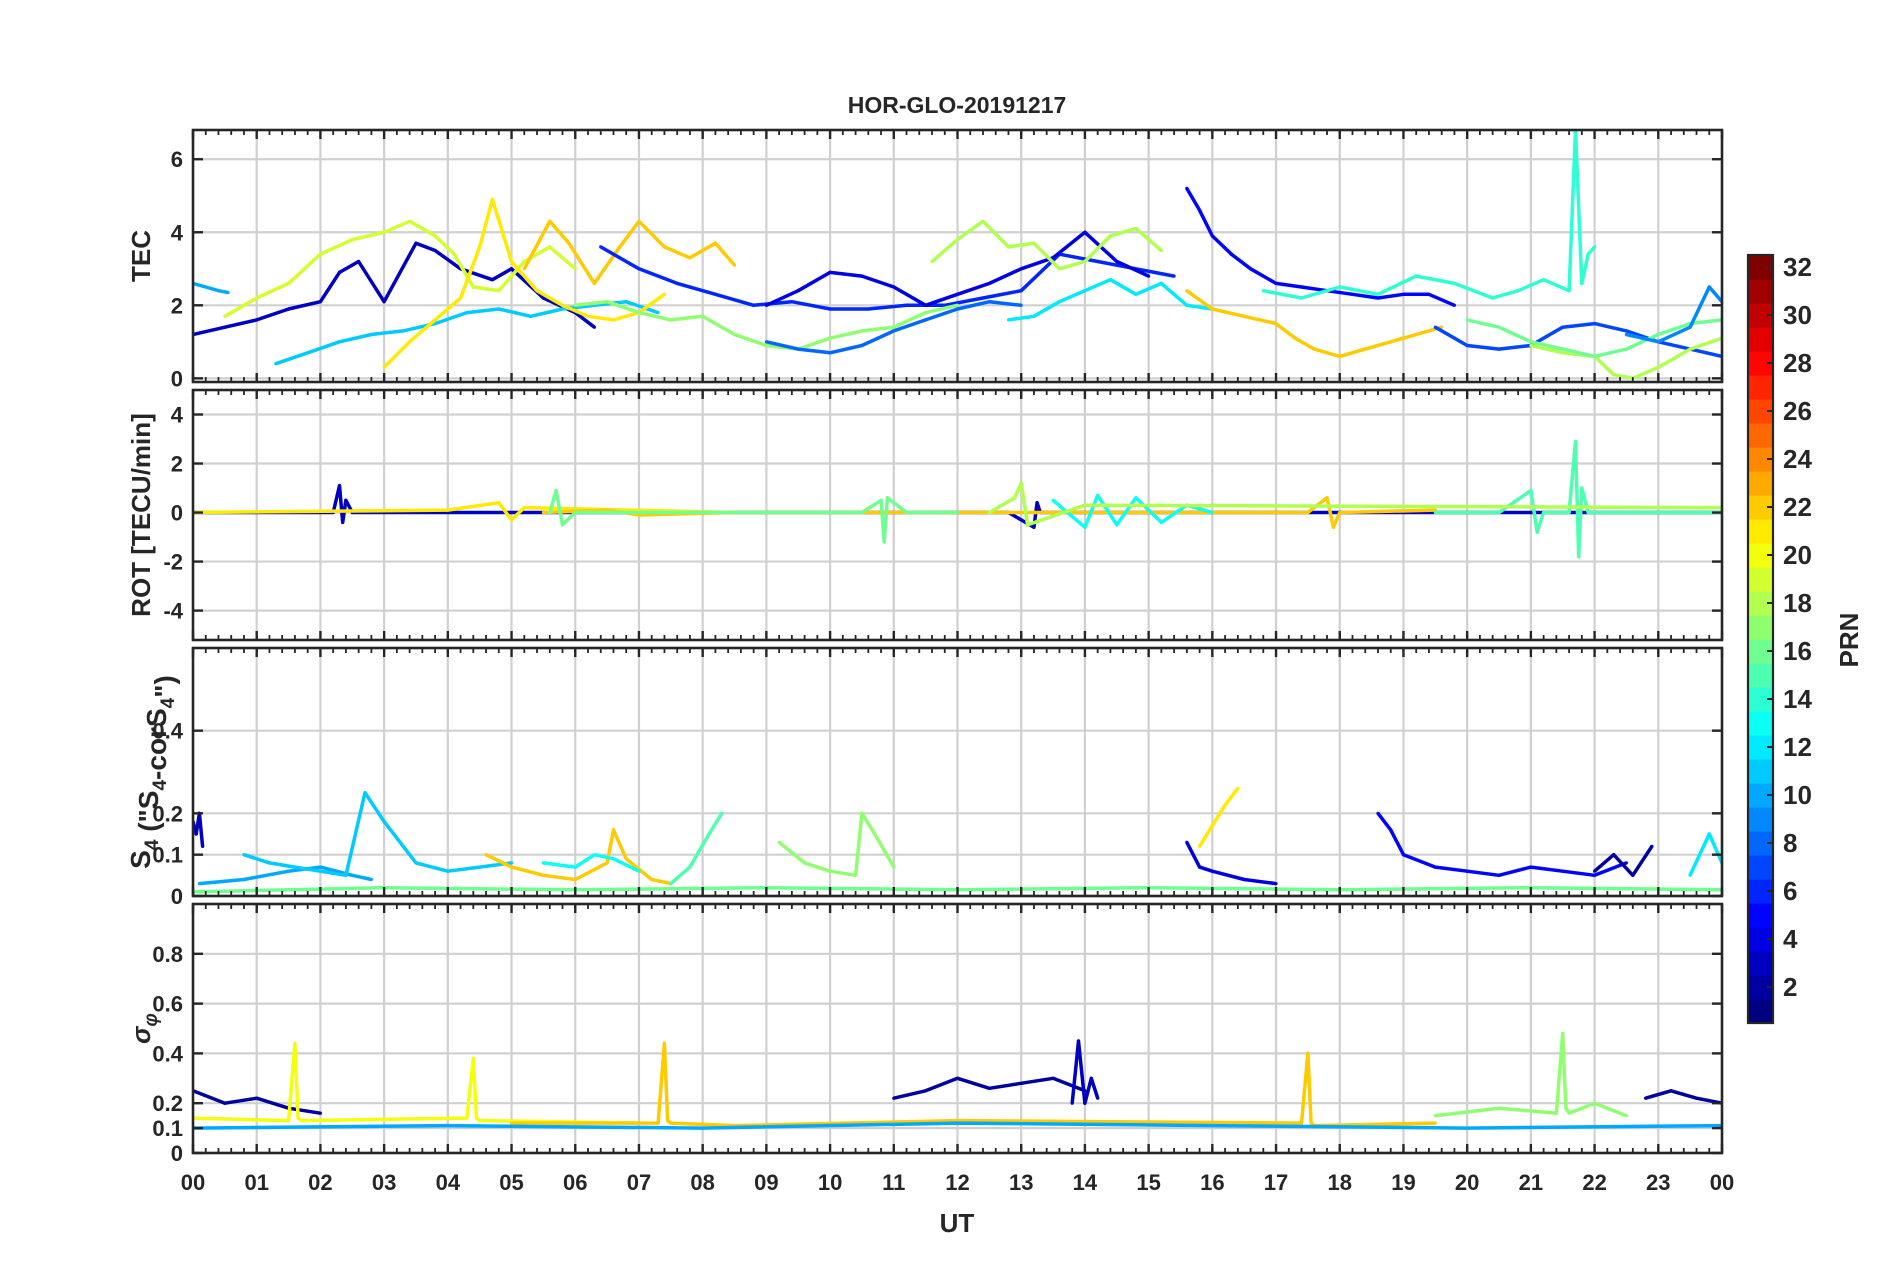  Describe the element at coordinates (766, 1182) in the screenshot. I see `x-tick-label: 09` at that location.